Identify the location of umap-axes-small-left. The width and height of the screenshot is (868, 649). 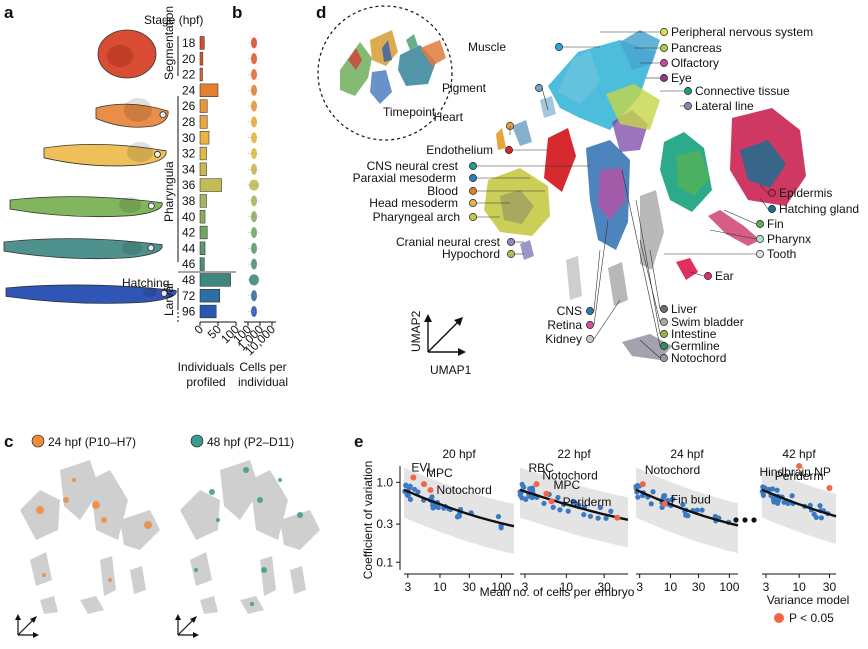
(27, 626).